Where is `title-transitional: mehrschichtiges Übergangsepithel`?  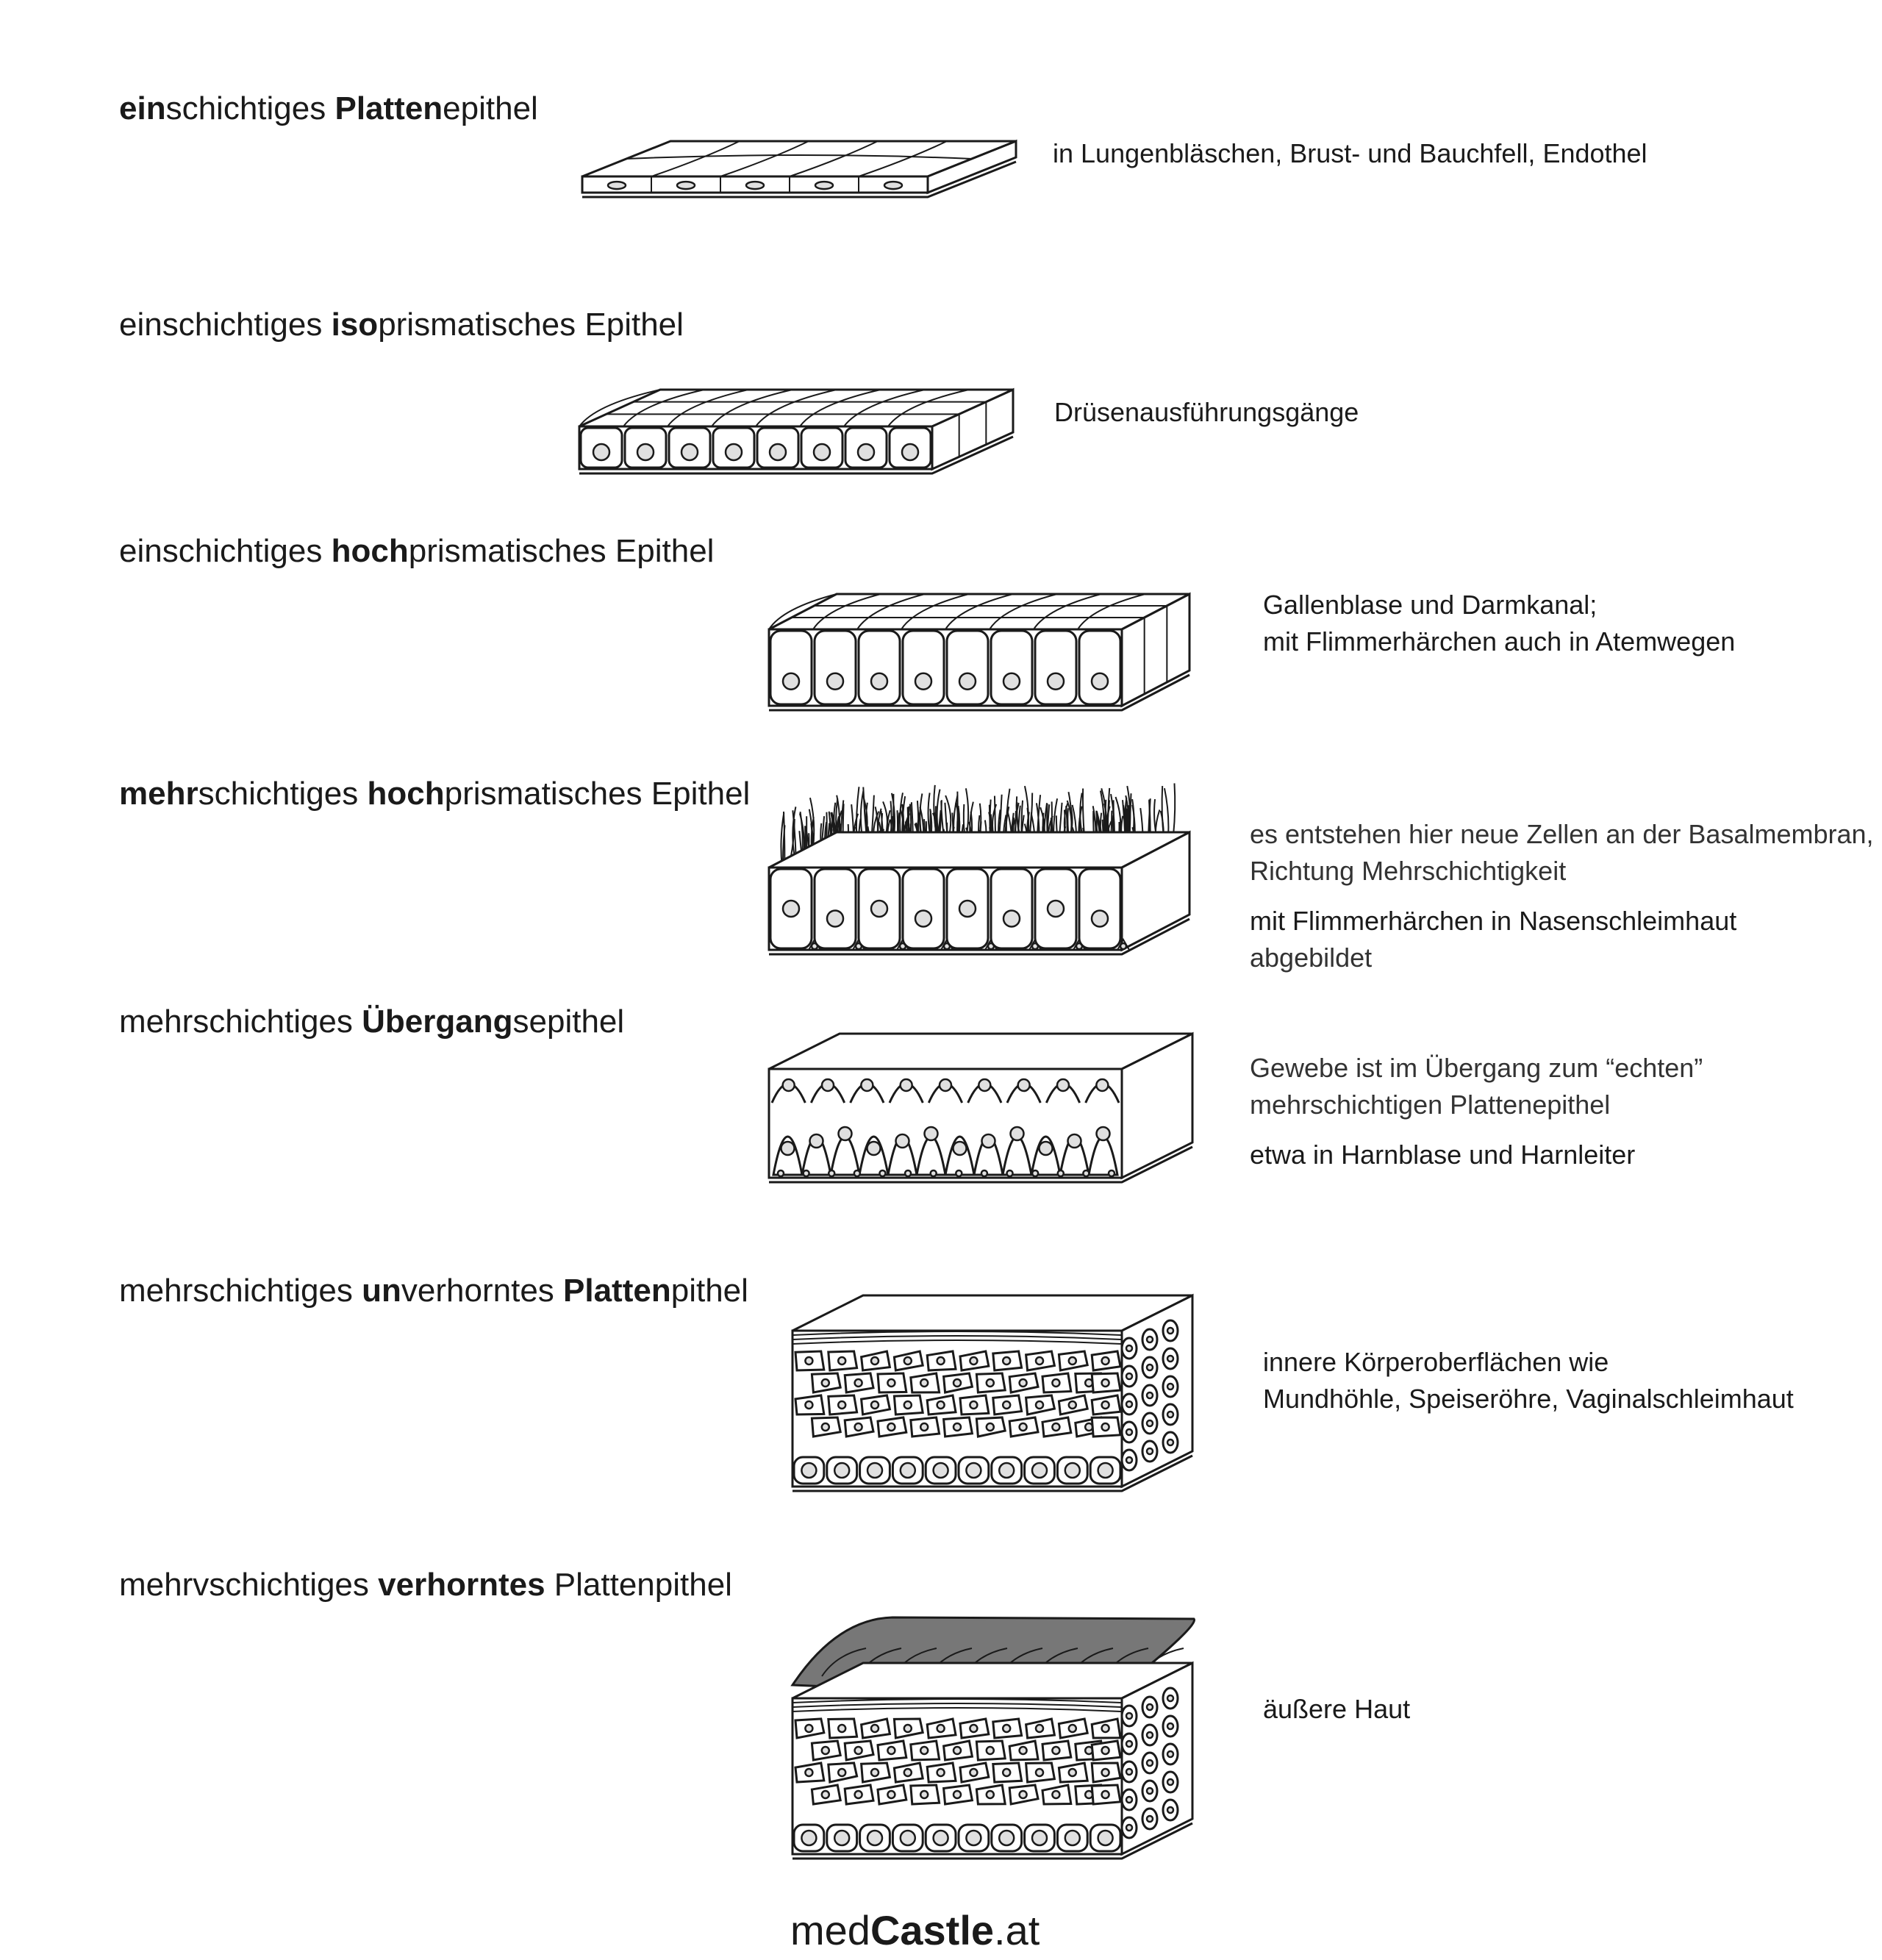
title-transitional: mehrschichtiges Übergangsepithel is located at coordinates (371, 1022).